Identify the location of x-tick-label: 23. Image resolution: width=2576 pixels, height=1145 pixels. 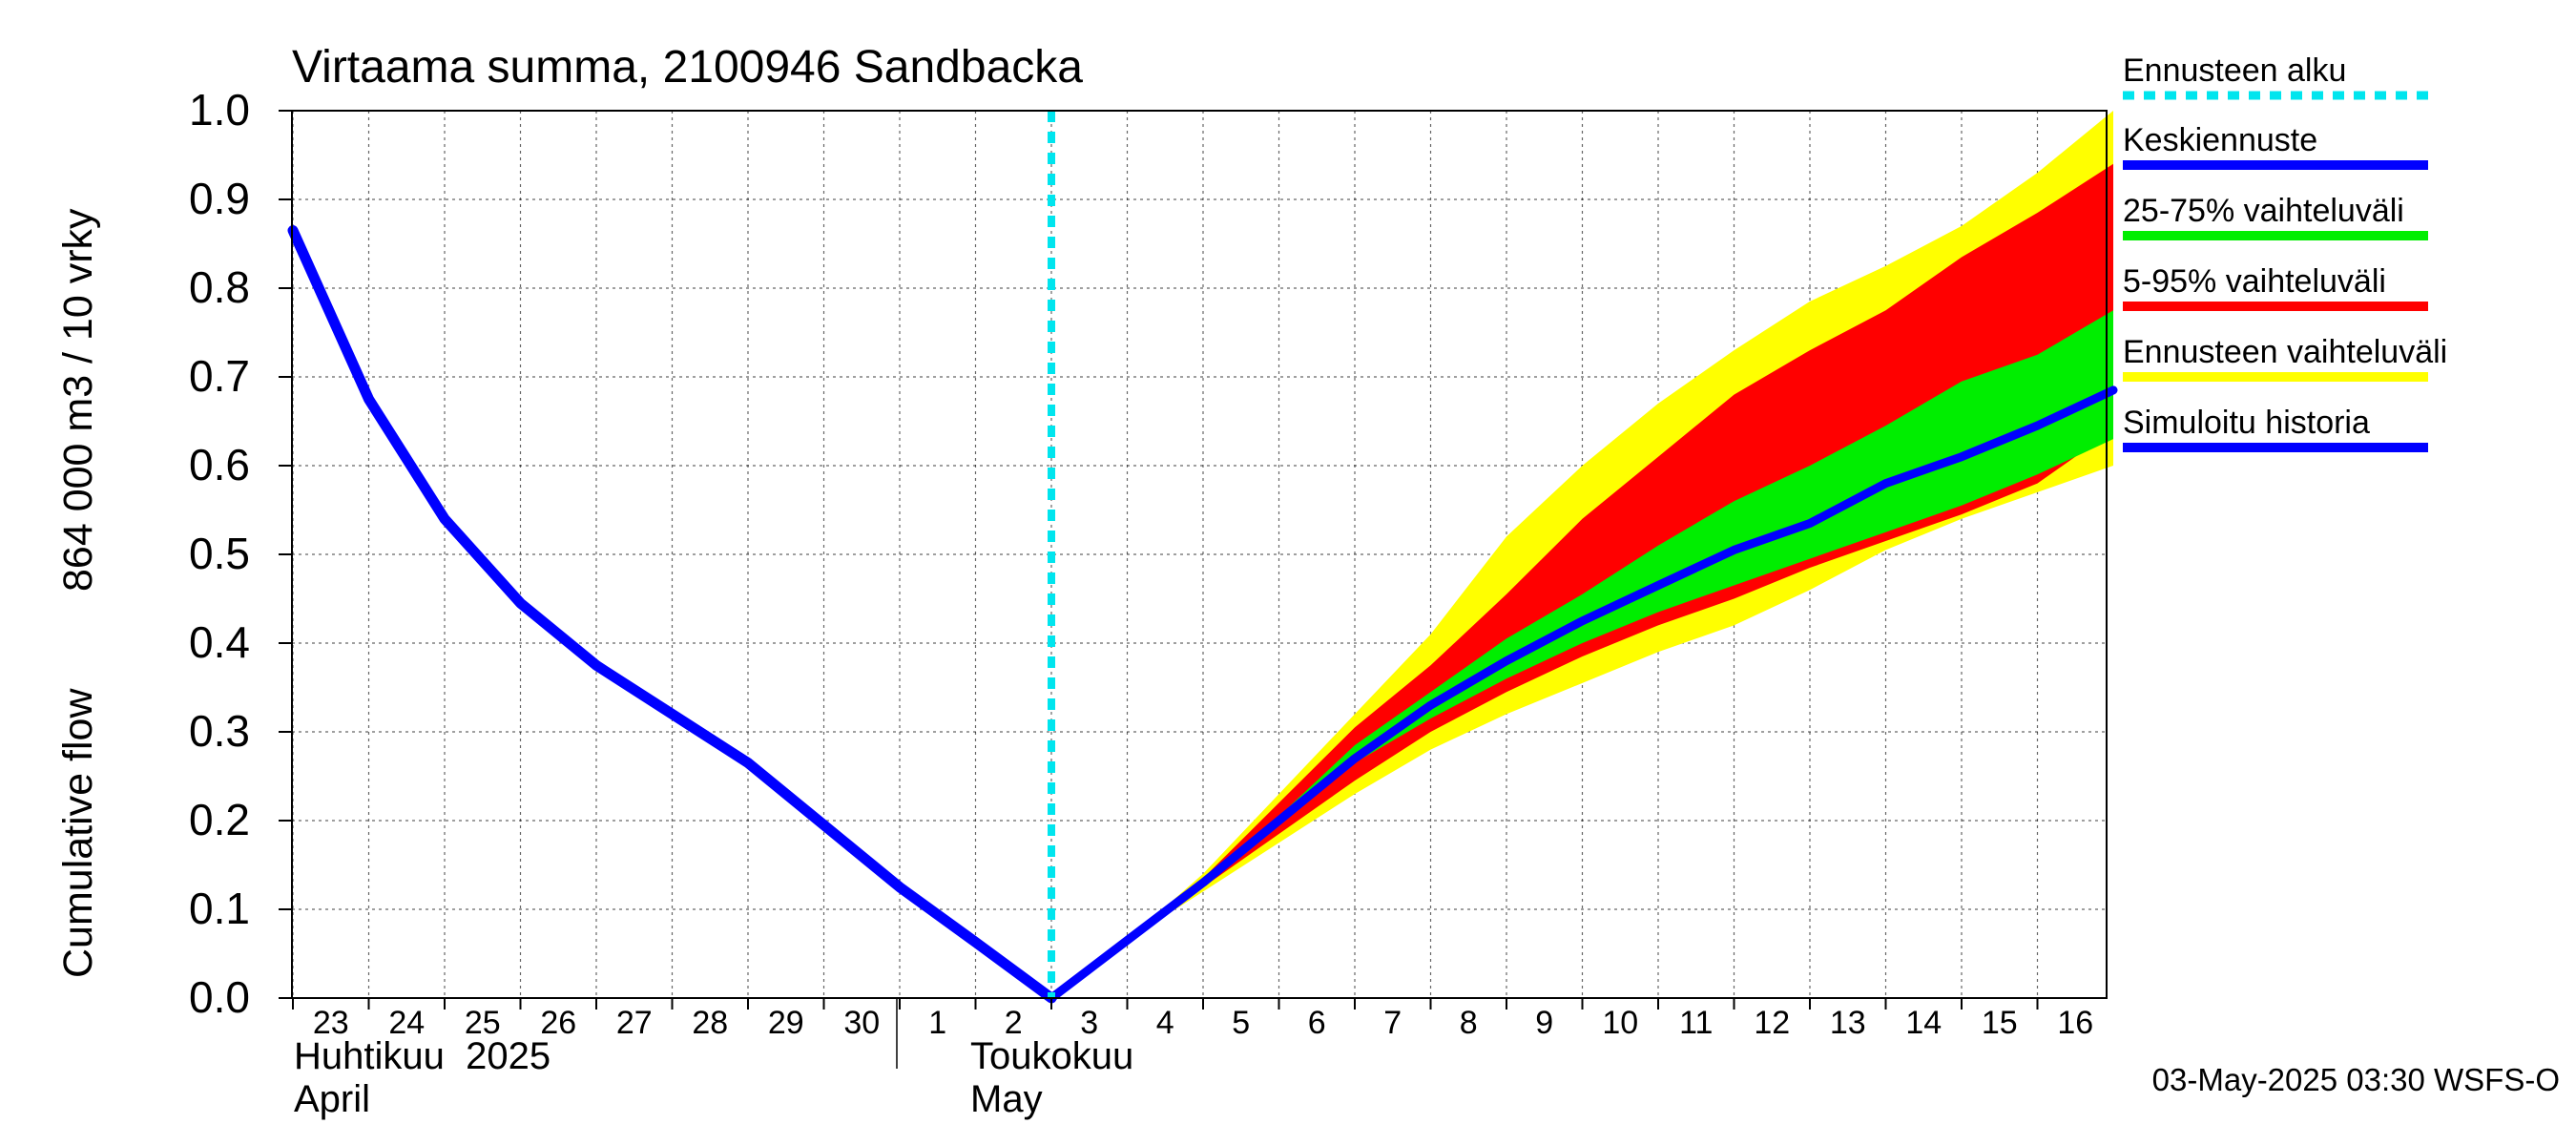
(331, 1023).